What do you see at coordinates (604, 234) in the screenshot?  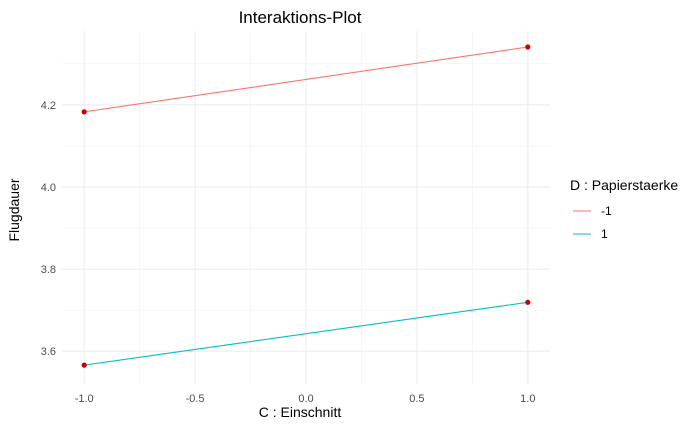 I see `legend-label-1: 1` at bounding box center [604, 234].